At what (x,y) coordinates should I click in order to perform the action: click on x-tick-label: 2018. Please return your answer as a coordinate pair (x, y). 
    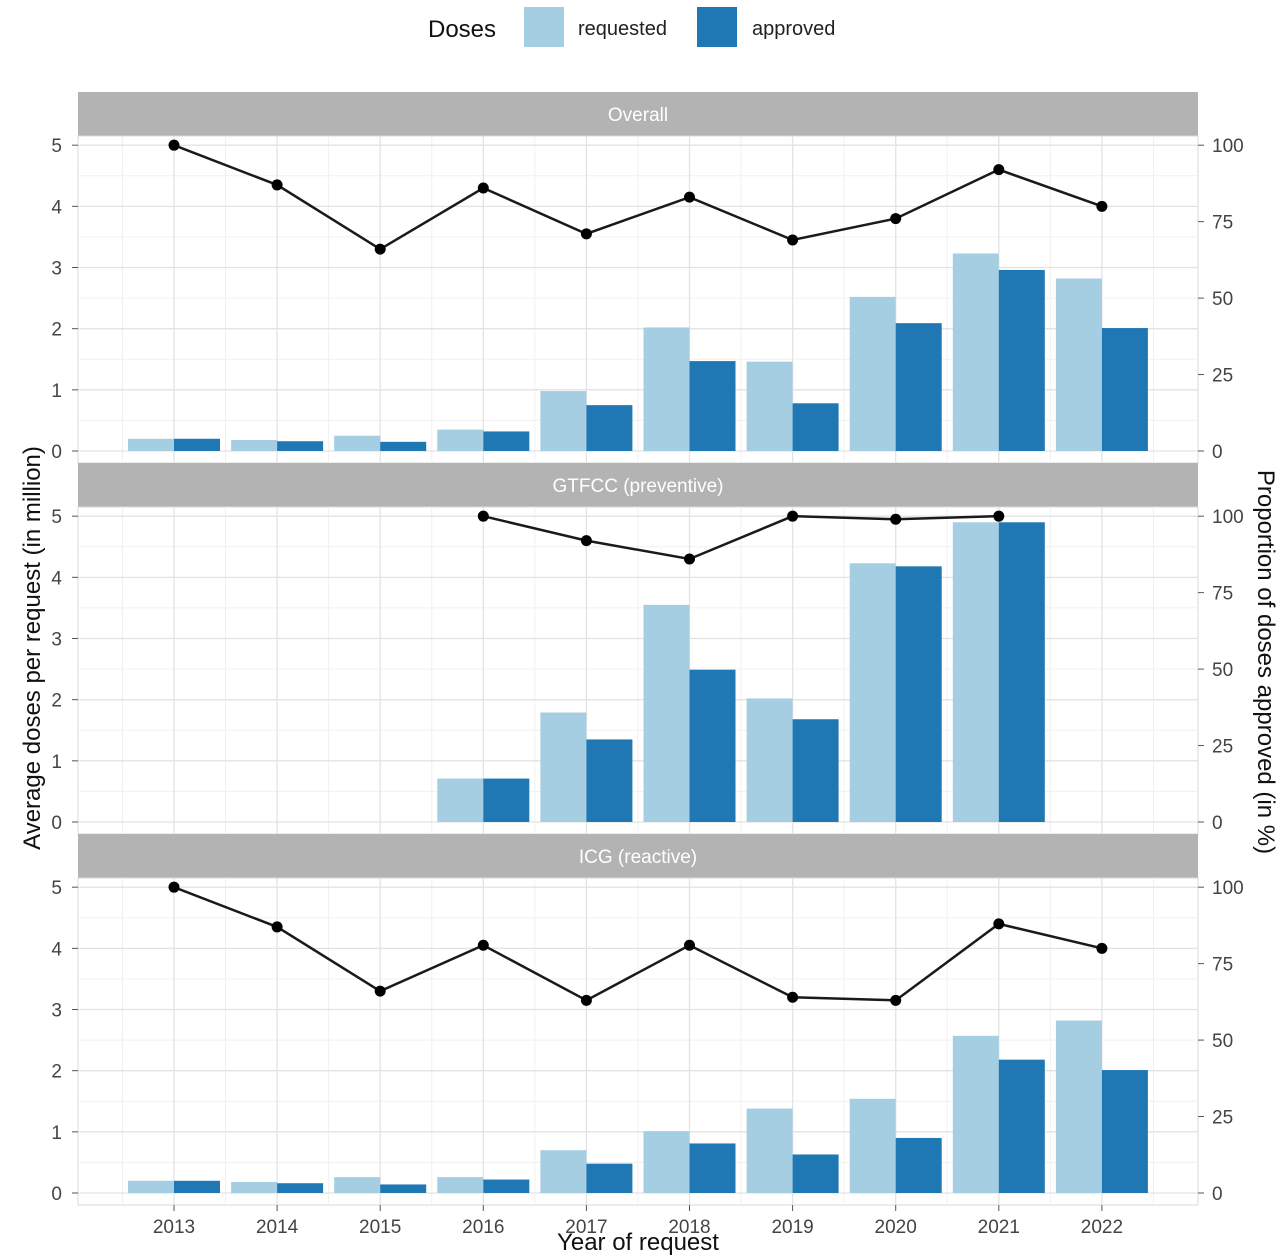
    Looking at the image, I should click on (689, 1227).